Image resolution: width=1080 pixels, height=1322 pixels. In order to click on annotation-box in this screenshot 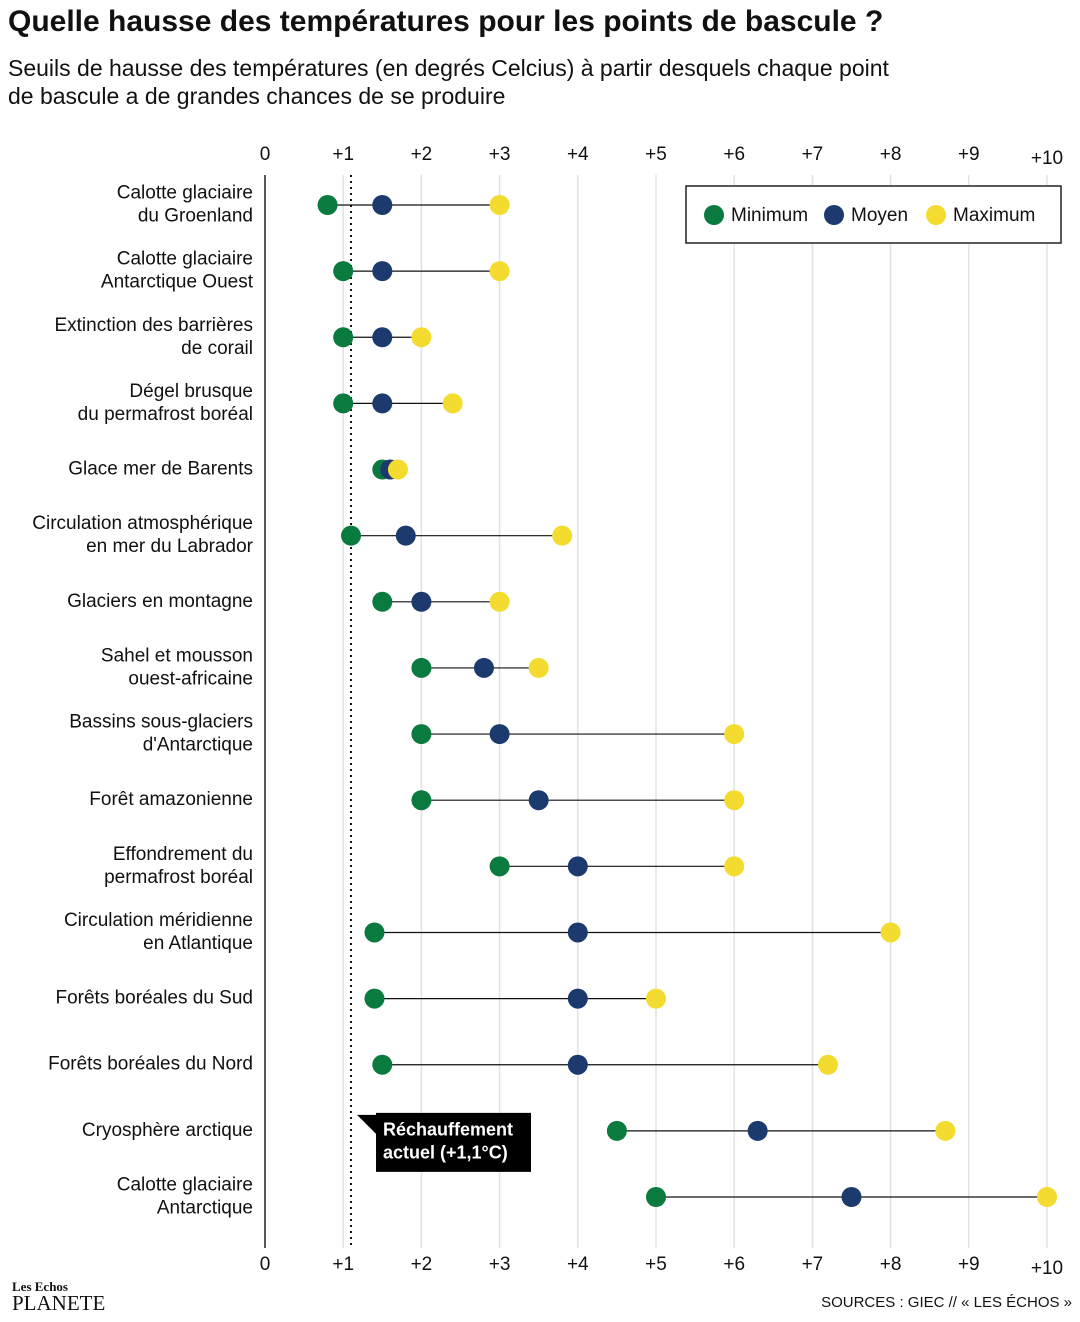, I will do `click(444, 1142)`.